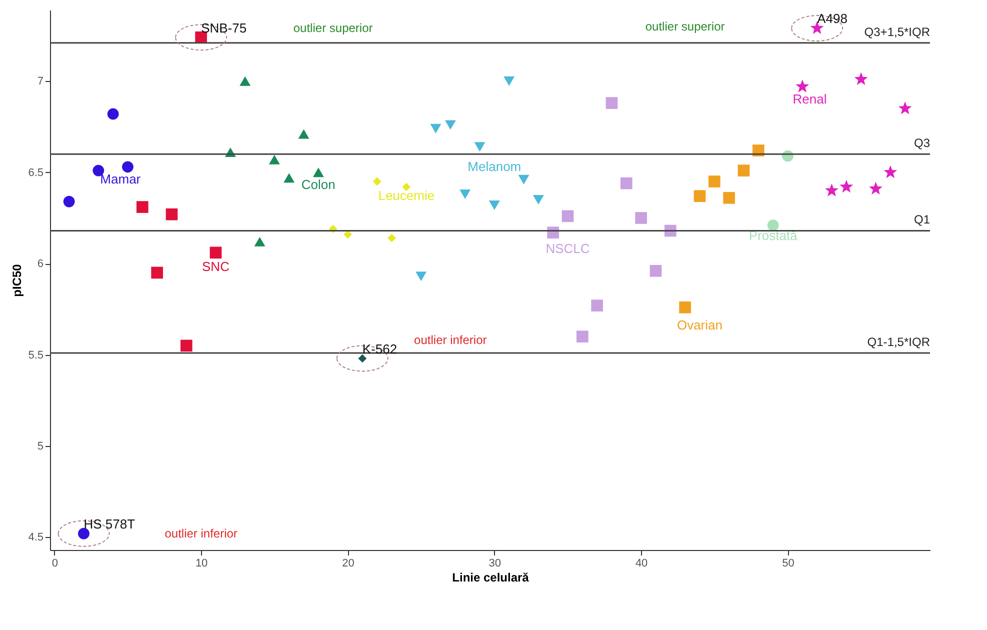  I want to click on y-tick-label: 6.5, so click(36, 172).